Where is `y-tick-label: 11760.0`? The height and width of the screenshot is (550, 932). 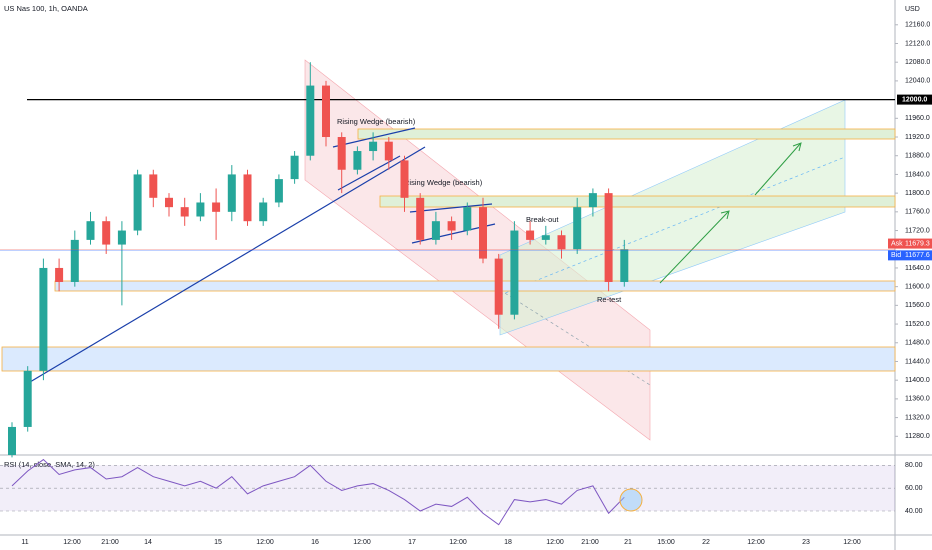
y-tick-label: 11760.0 is located at coordinates (917, 212).